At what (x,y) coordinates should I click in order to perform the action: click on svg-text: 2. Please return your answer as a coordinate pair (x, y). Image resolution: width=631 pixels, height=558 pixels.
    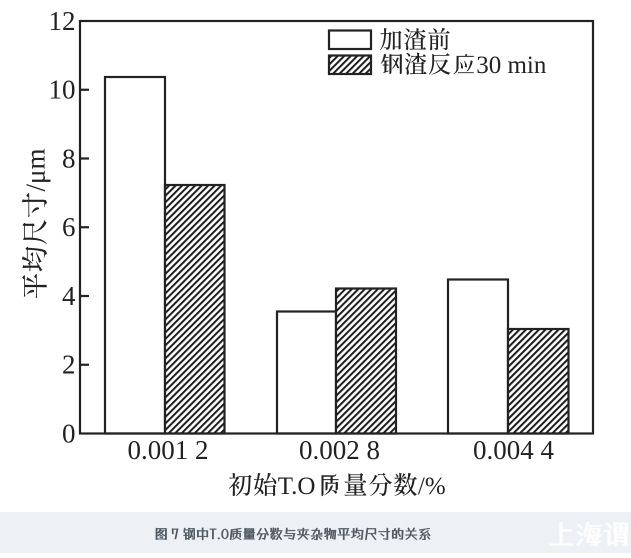
    Looking at the image, I should click on (69, 365).